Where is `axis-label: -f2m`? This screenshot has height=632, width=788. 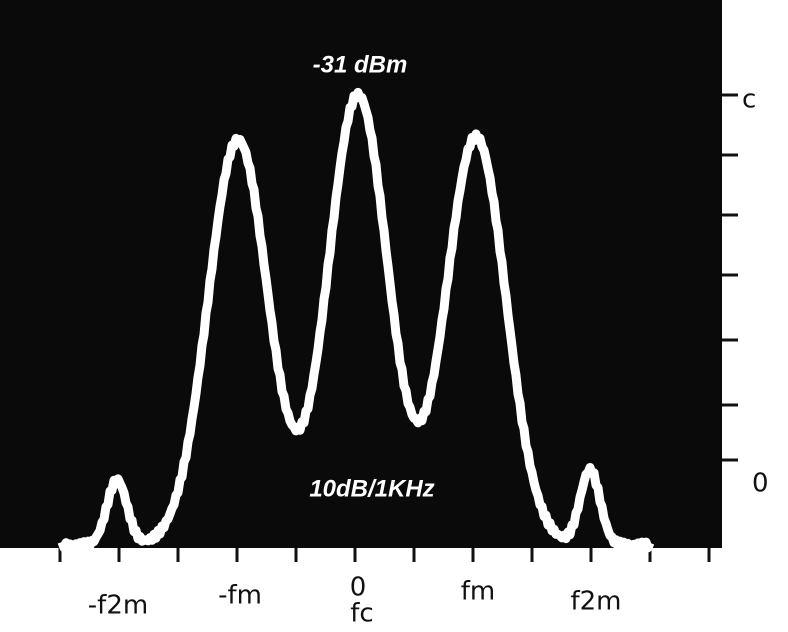
axis-label: -f2m is located at coordinates (118, 606).